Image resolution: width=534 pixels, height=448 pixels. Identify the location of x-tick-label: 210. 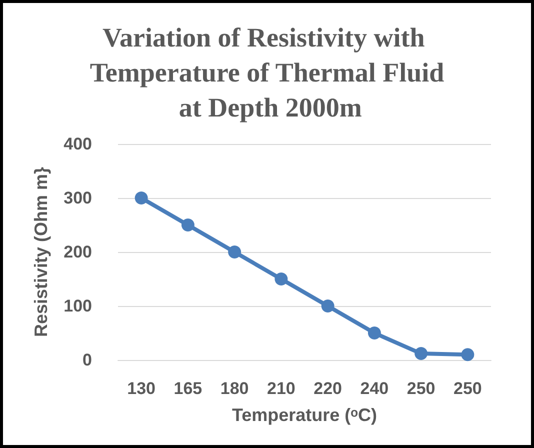
(281, 388).